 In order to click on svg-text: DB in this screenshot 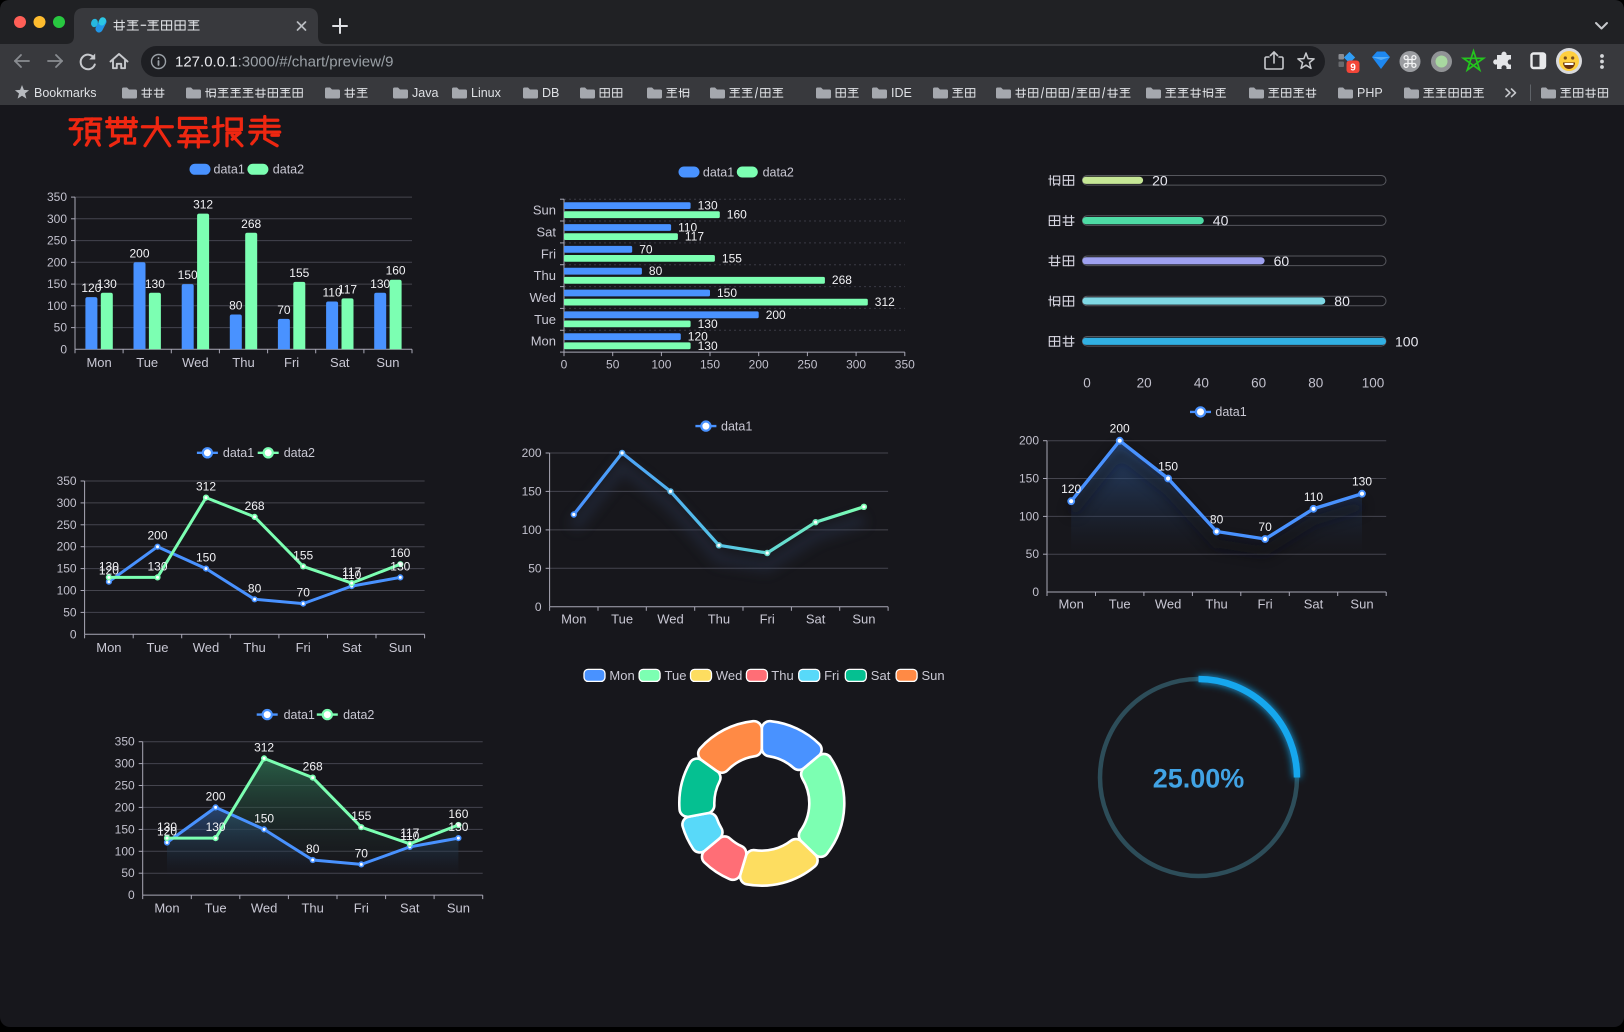, I will do `click(550, 93)`.